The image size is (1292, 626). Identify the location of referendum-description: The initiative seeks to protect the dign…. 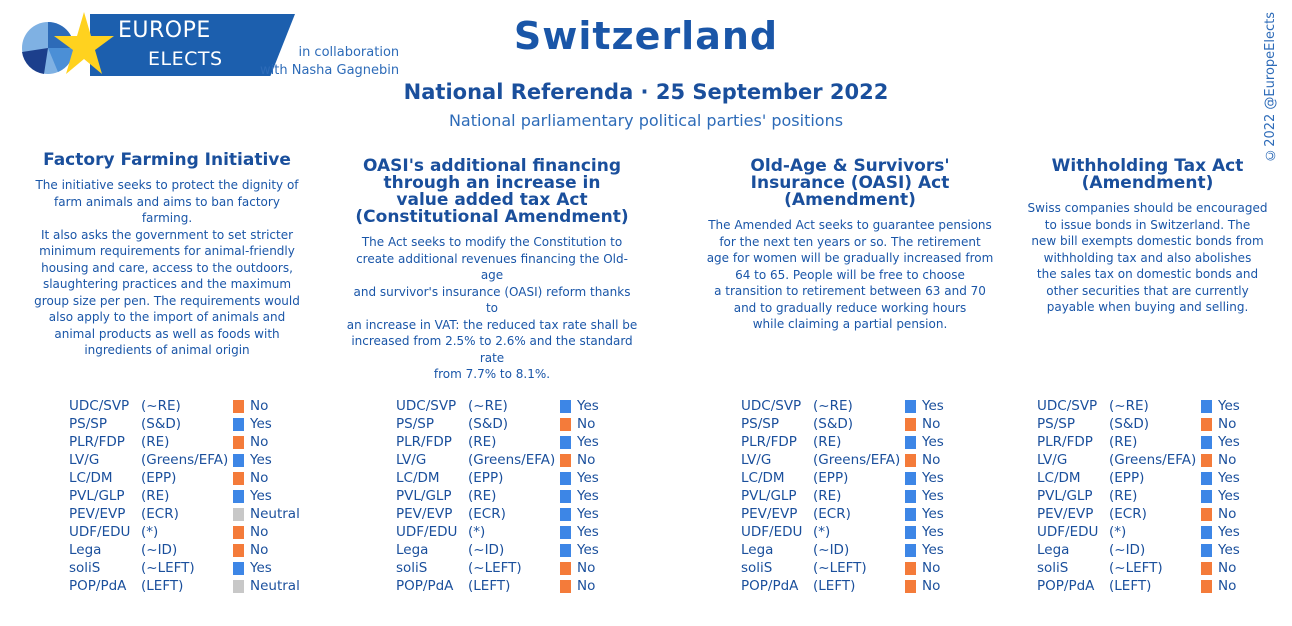
(167, 268).